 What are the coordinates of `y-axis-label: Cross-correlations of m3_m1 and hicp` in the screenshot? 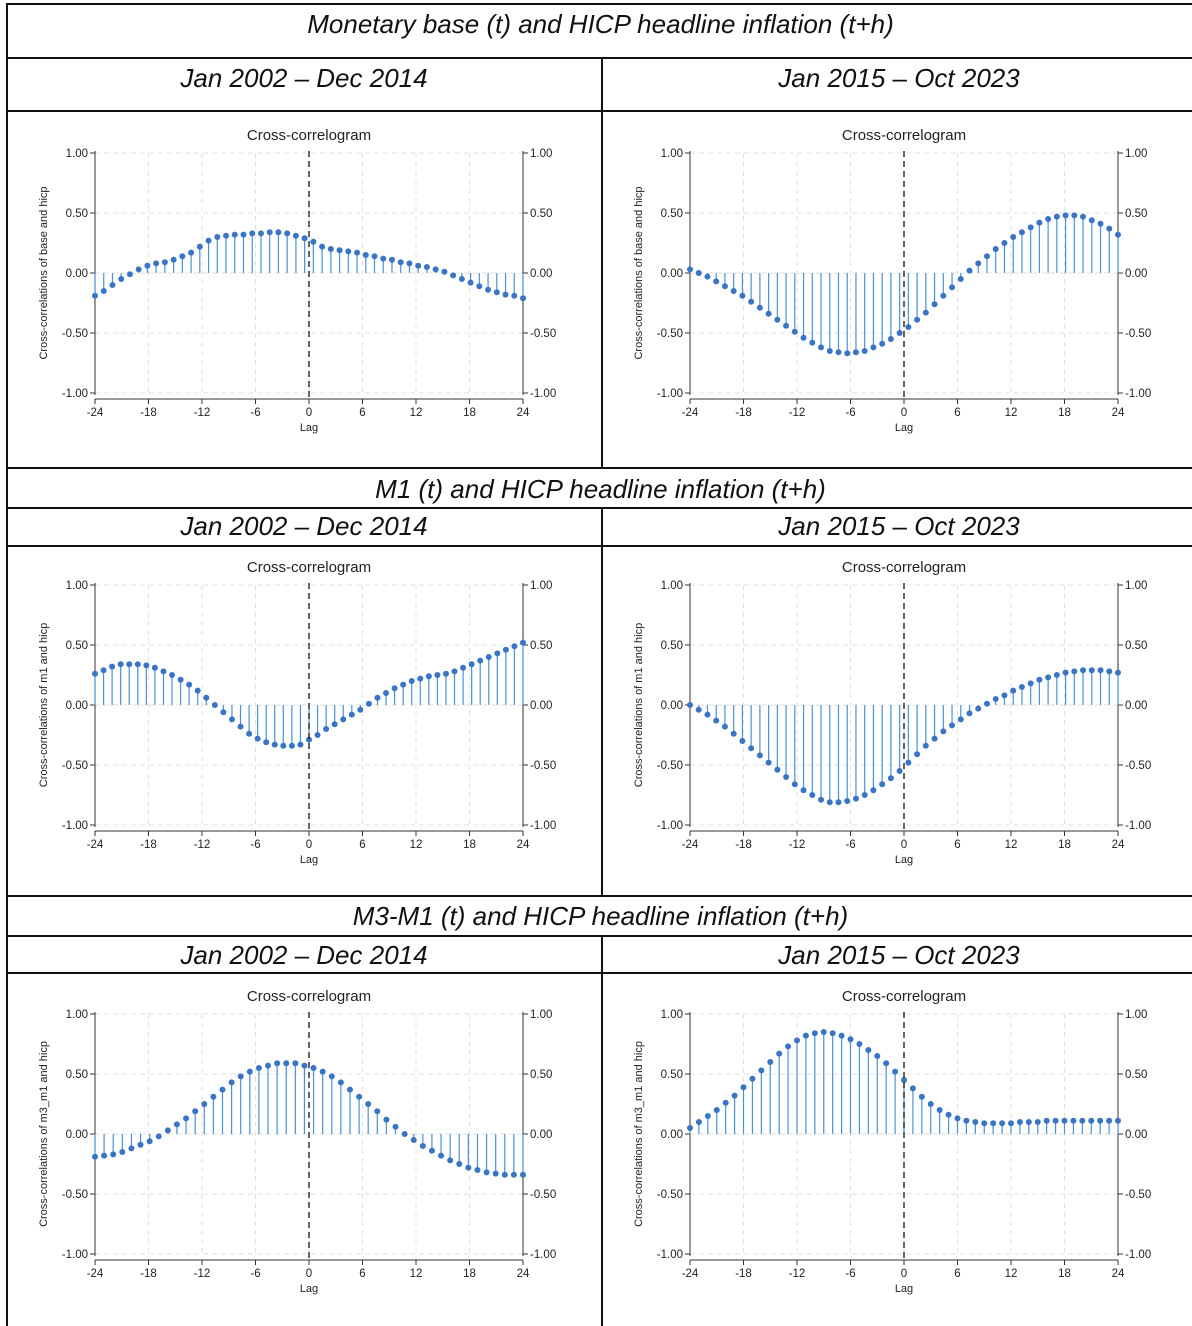 It's located at (44, 1134).